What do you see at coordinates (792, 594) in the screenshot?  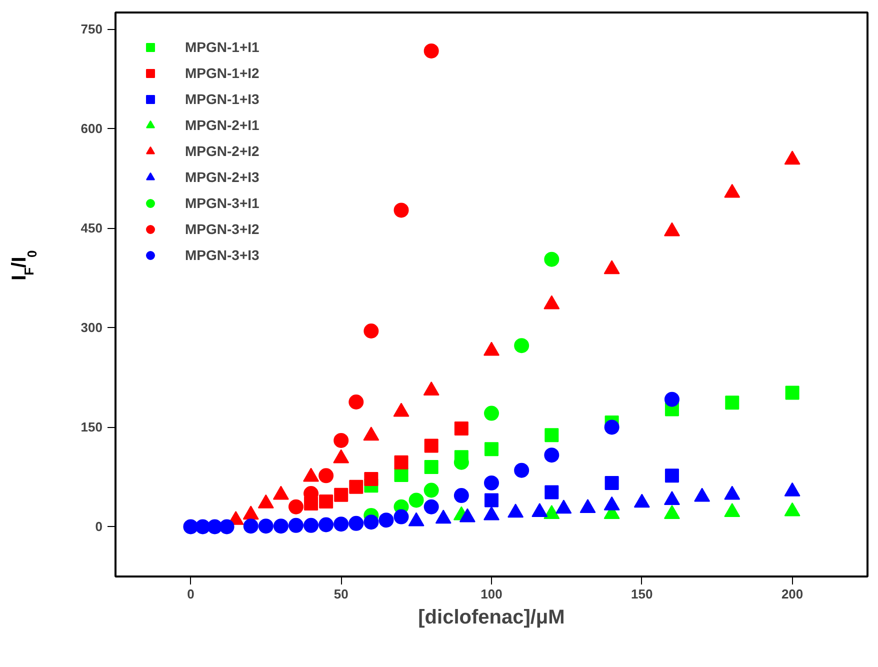 I see `x-tick-label: 200` at bounding box center [792, 594].